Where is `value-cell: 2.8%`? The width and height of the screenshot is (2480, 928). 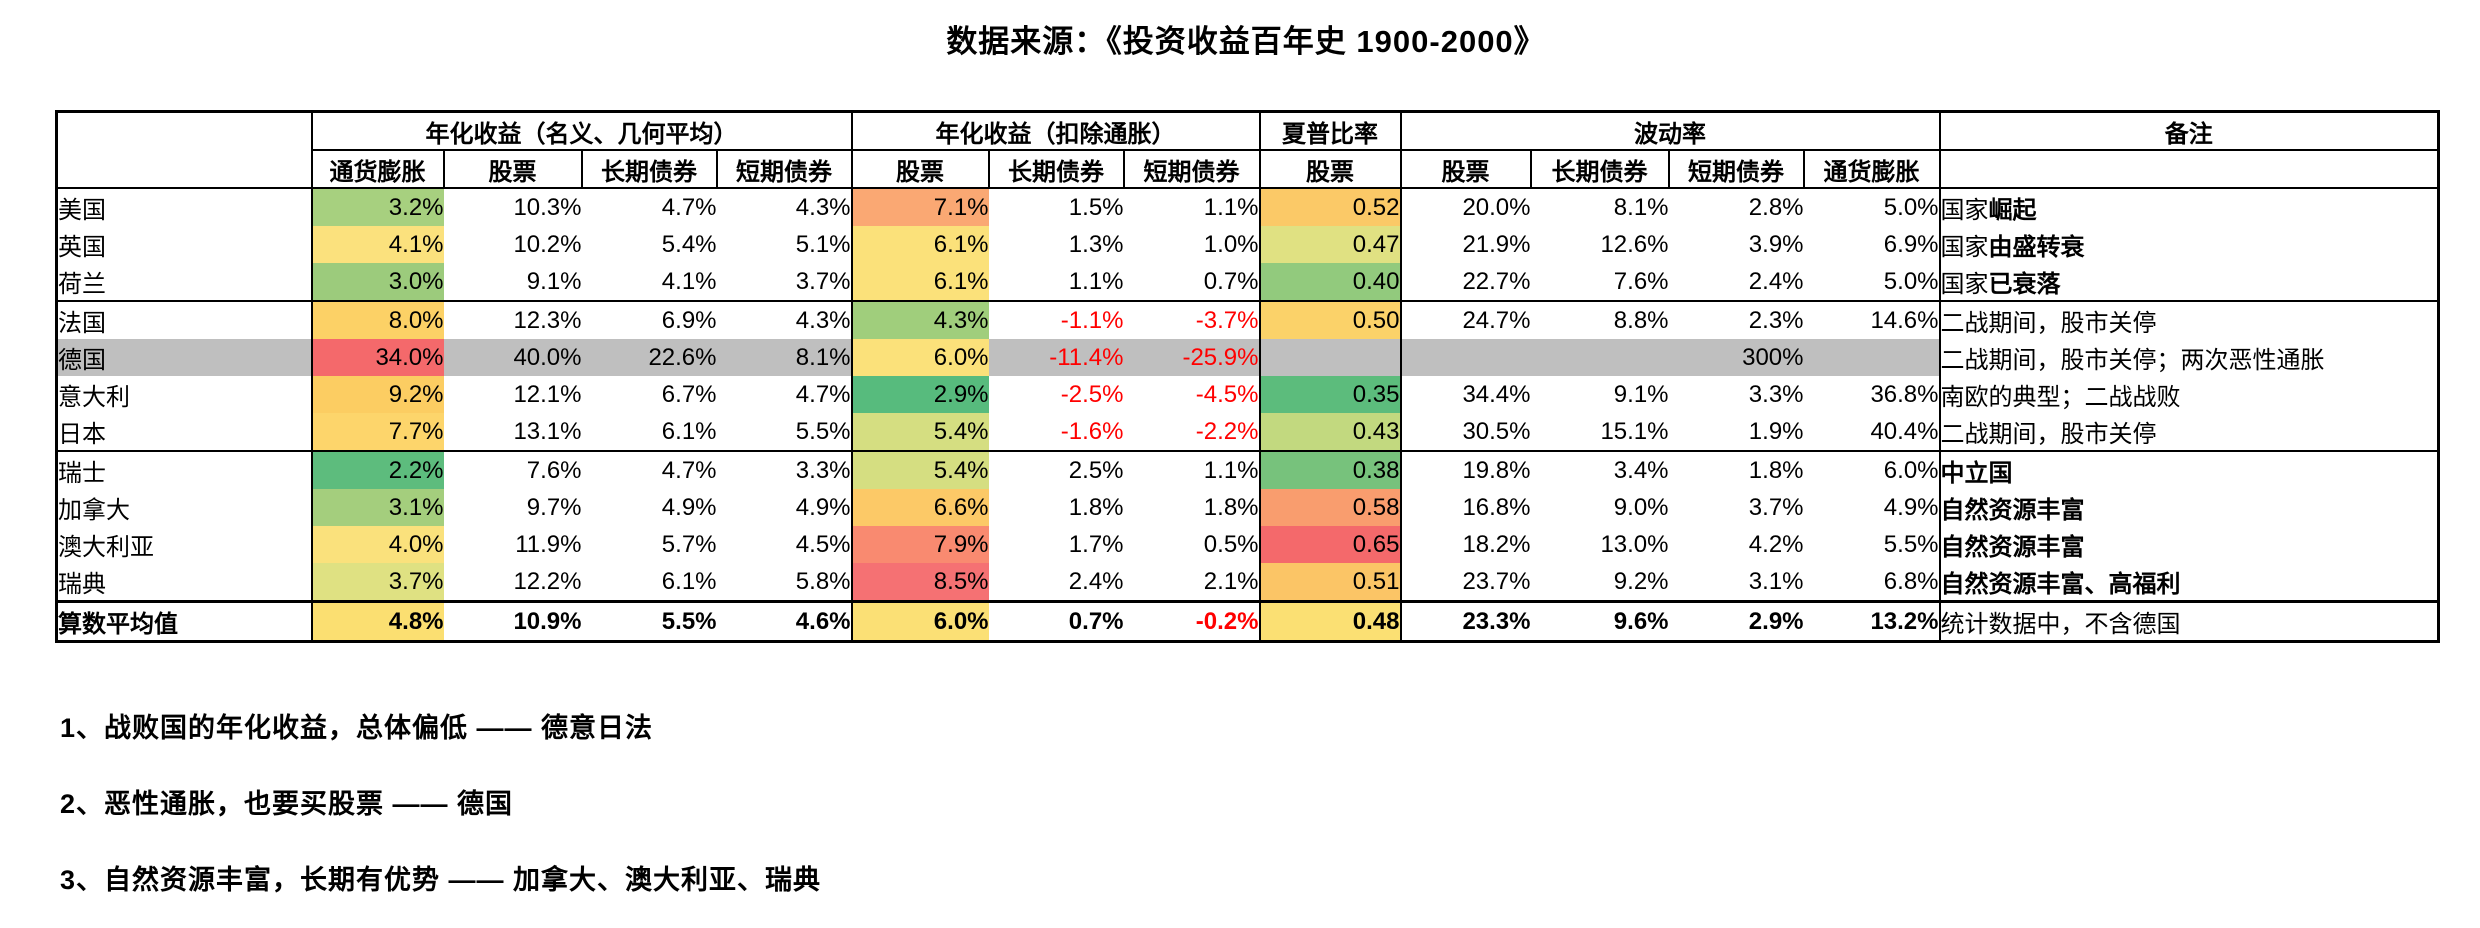
value-cell: 2.8% is located at coordinates (1776, 207).